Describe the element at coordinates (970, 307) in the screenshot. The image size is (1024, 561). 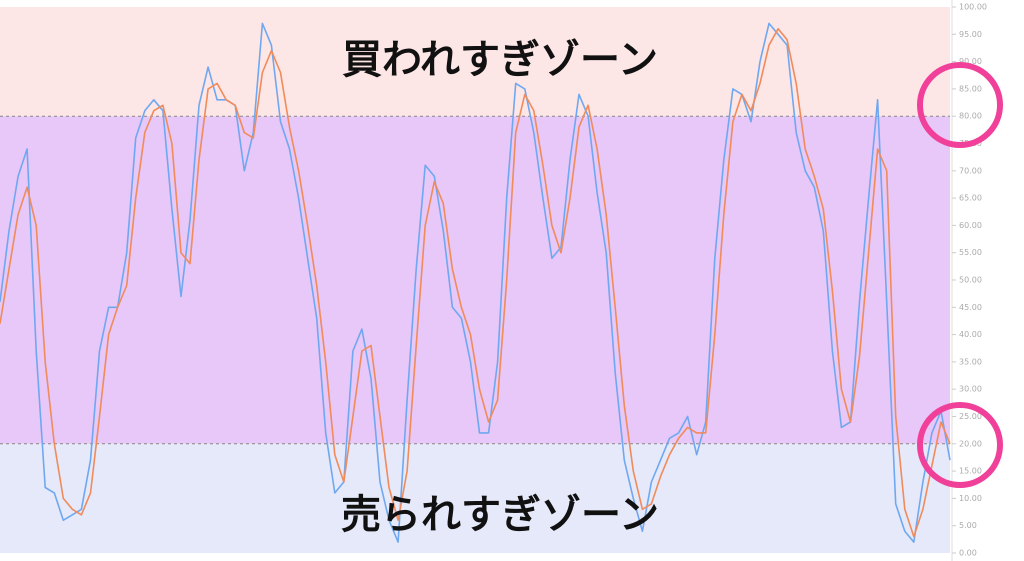
I see `y-tick-label: 45.00` at that location.